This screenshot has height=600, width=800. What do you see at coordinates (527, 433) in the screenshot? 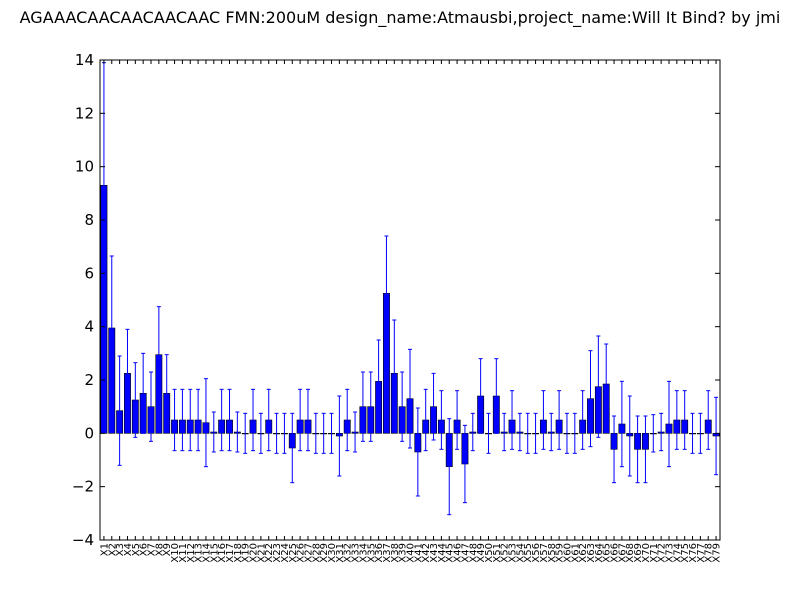
I see `error-bar-X55` at bounding box center [527, 433].